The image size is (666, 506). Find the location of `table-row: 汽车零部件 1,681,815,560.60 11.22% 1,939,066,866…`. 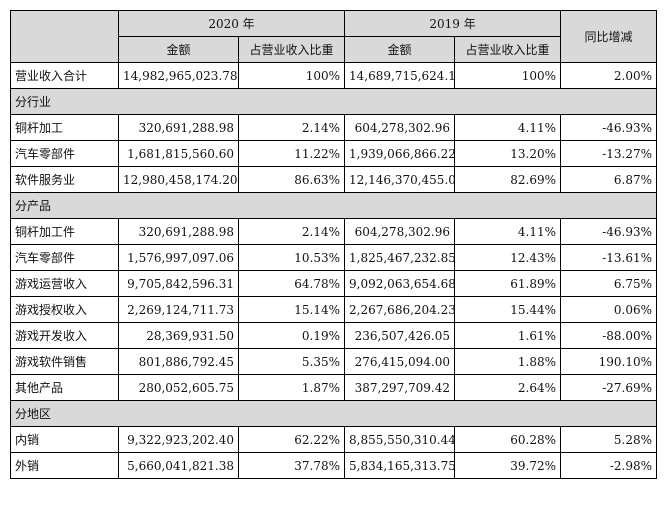

table-row: 汽车零部件 1,681,815,560.60 11.22% 1,939,066,866… is located at coordinates (334, 153).